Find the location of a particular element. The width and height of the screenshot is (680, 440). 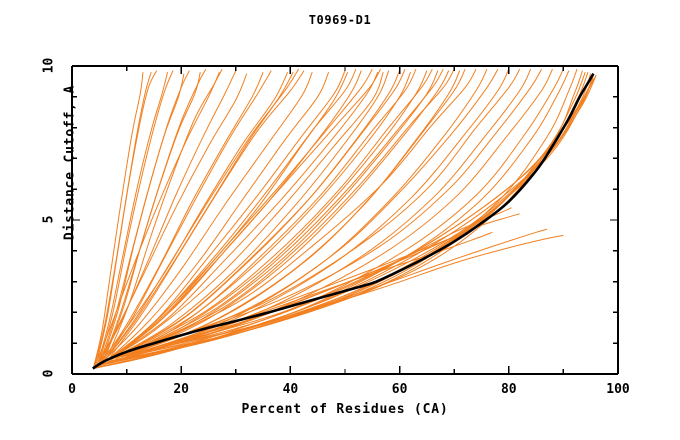

x-tick-label: 60 is located at coordinates (399, 389).